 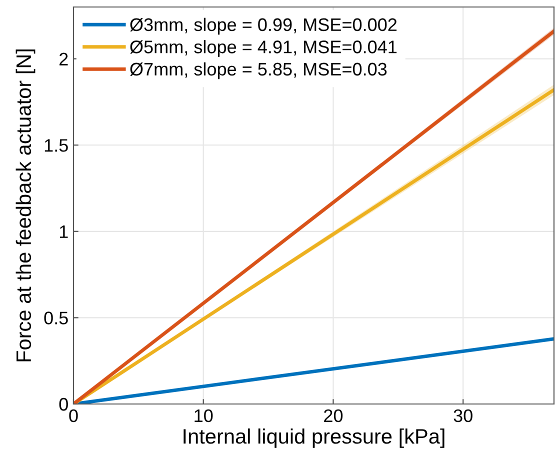 What do you see at coordinates (263, 48) in the screenshot?
I see `legend-label: Ø5mm, slope = 4.91, MSE=0.041` at bounding box center [263, 48].